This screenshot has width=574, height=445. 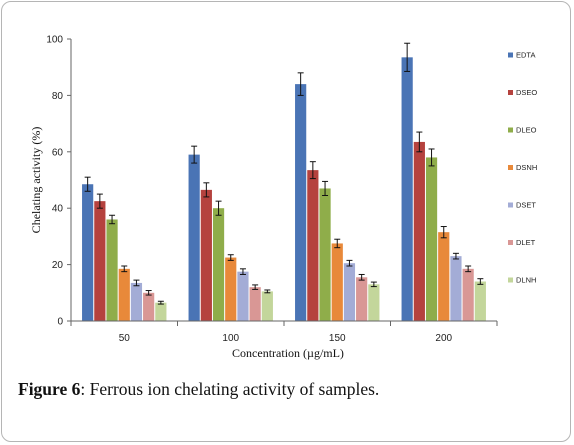 I want to click on legend-label-dlnh: DLNH, so click(x=526, y=280).